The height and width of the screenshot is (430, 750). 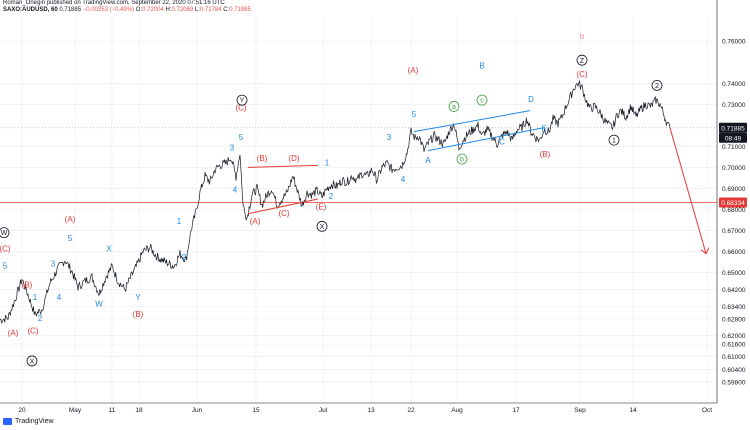 What do you see at coordinates (428, 160) in the screenshot?
I see `wave-label: A` at bounding box center [428, 160].